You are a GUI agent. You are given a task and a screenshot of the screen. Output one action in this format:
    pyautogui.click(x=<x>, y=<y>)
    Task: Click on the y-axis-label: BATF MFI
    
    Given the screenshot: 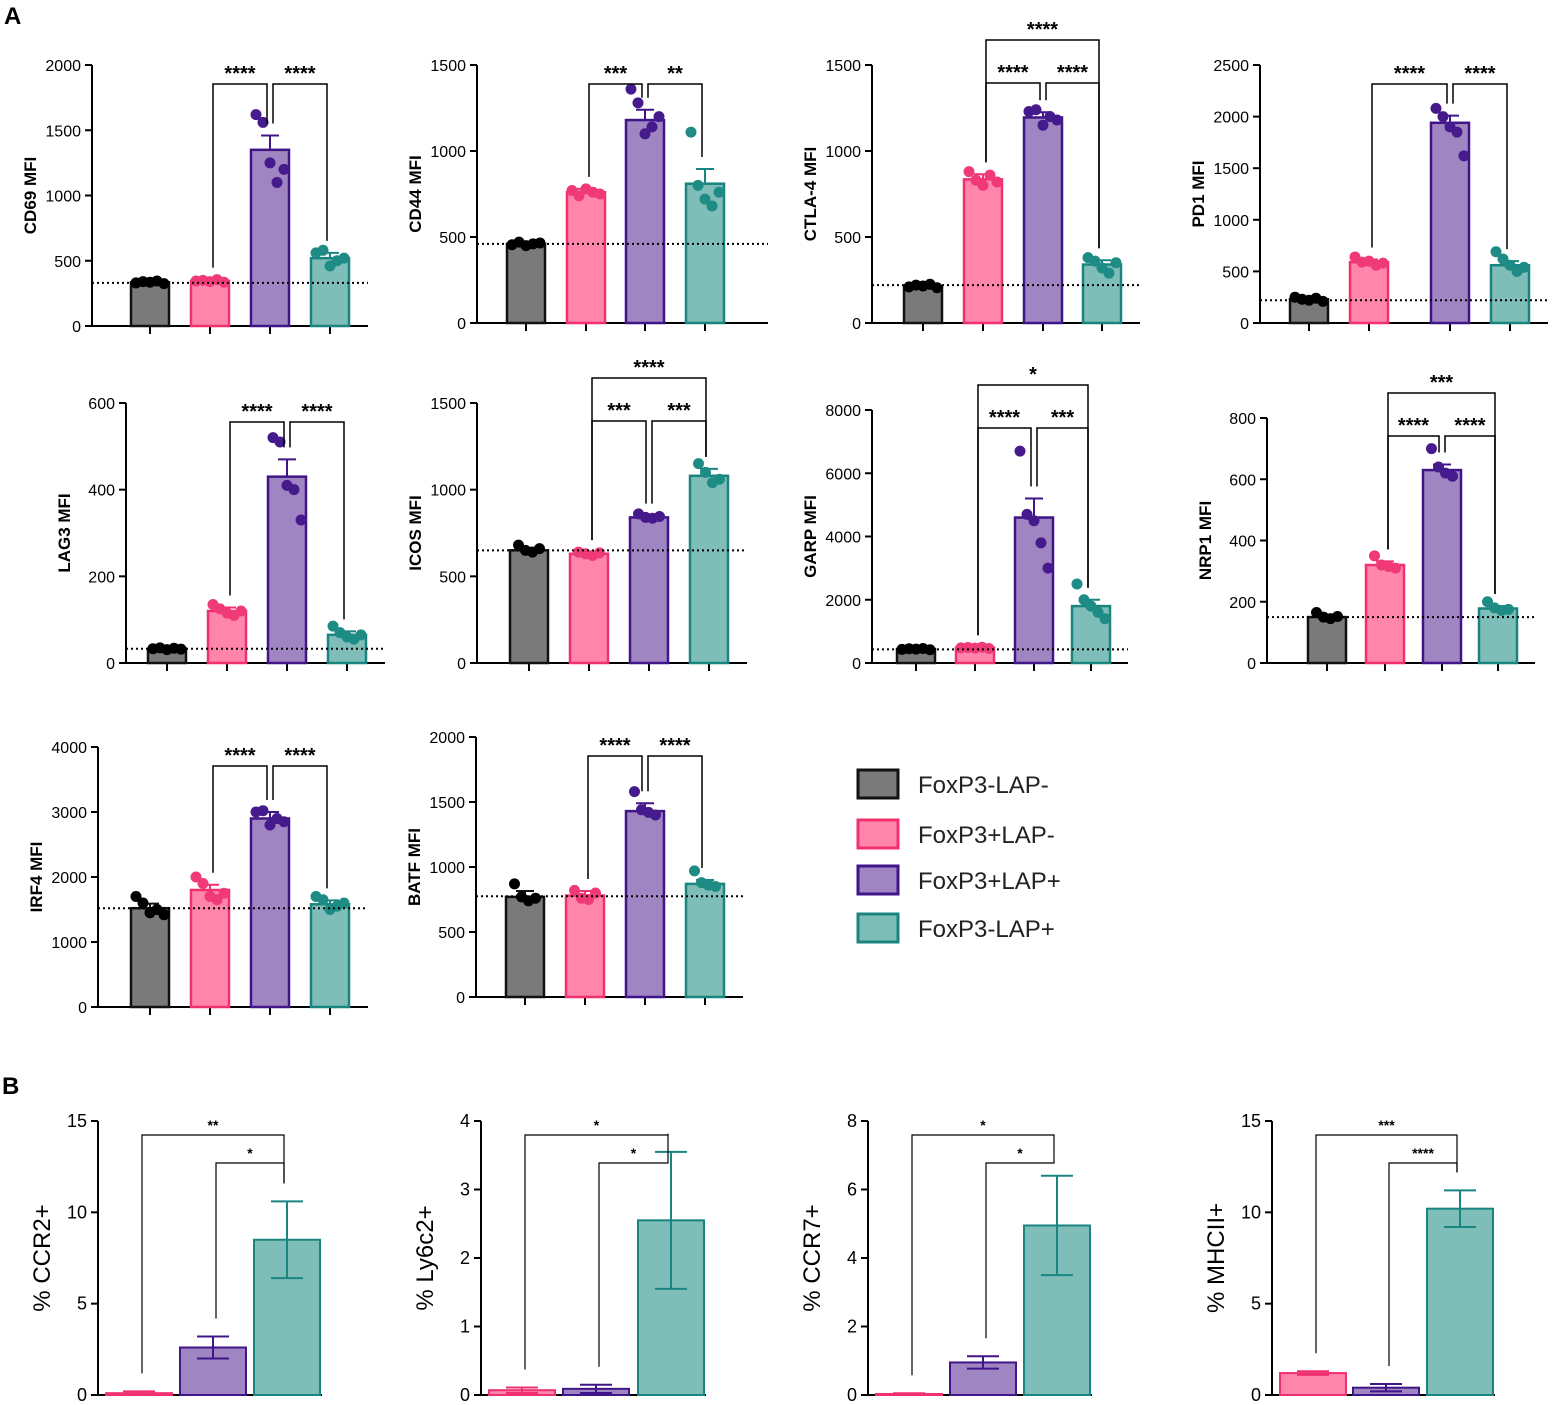 What is the action you would take?
    pyautogui.click(x=414, y=867)
    